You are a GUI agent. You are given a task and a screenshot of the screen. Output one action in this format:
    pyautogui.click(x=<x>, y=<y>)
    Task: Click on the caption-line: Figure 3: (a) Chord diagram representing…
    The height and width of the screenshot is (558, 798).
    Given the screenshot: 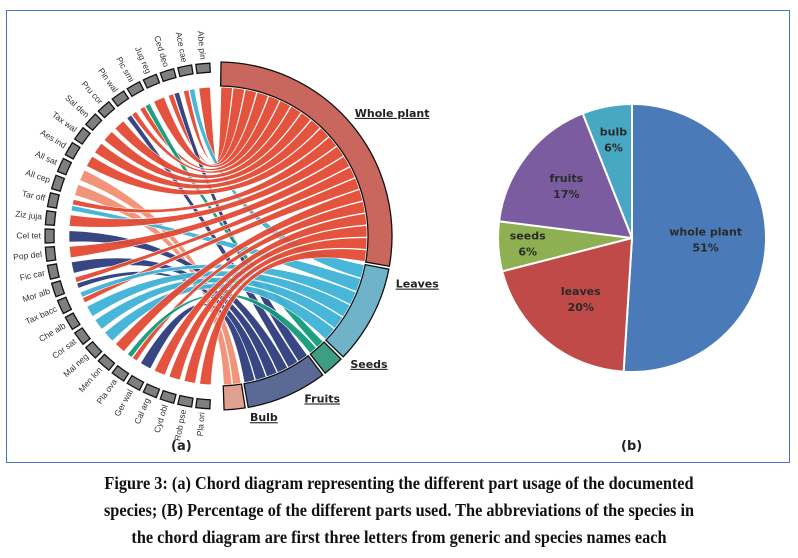 What is the action you would take?
    pyautogui.click(x=399, y=483)
    